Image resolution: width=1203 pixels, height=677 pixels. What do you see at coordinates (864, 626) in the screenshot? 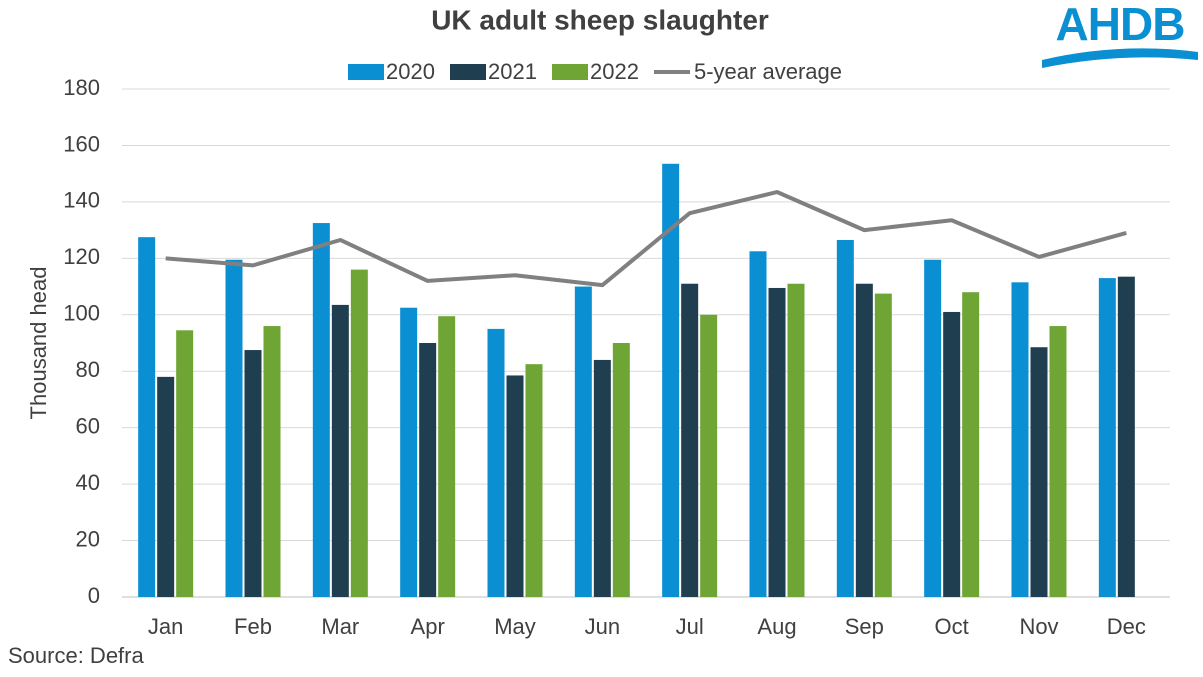
I see `x-tick-label: Sep` at bounding box center [864, 626].